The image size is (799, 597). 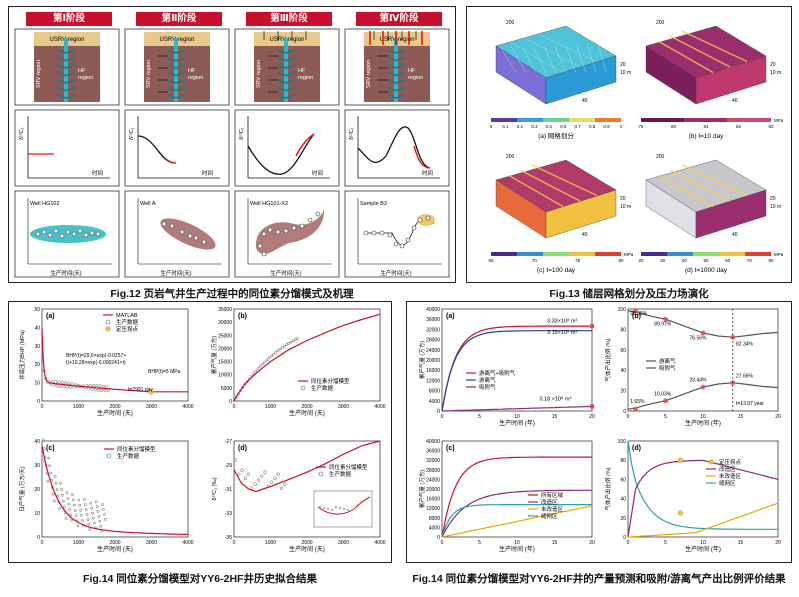 I want to click on x-label: 生产时间 (年), so click(x=703, y=549).